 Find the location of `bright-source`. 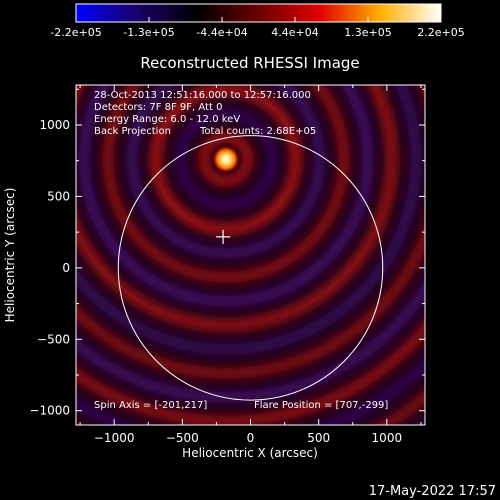

bright-source is located at coordinates (225, 159).